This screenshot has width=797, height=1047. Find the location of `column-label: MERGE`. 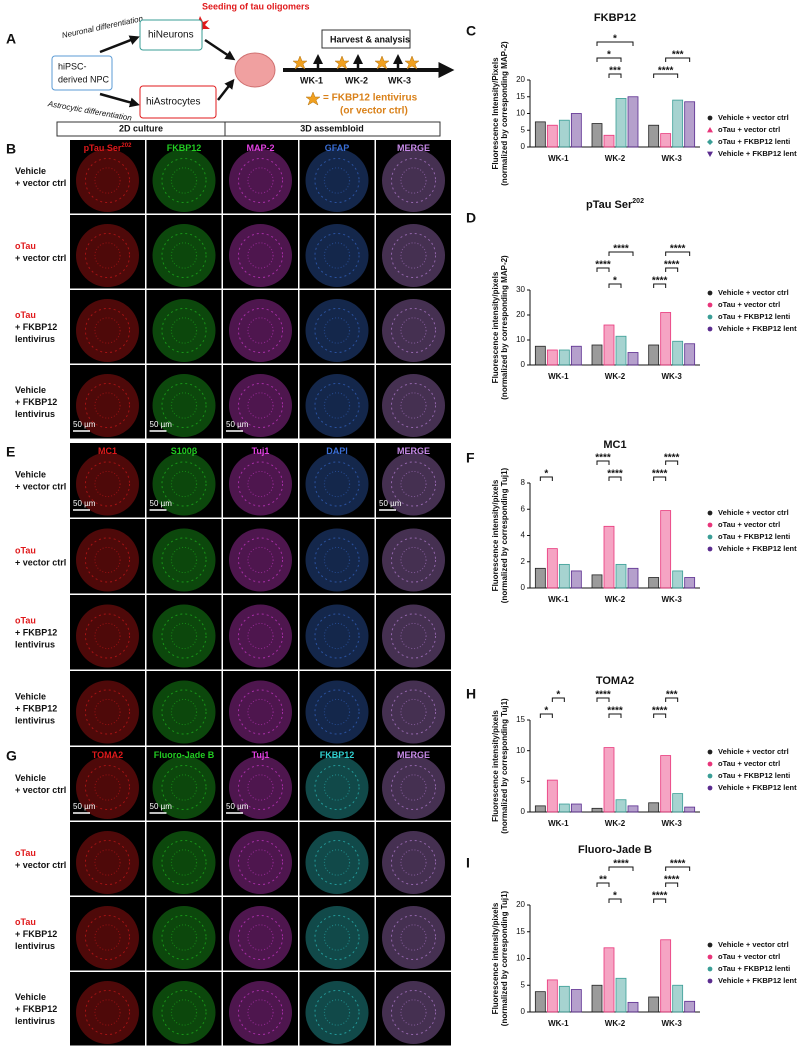

column-label: MERGE is located at coordinates (413, 148).